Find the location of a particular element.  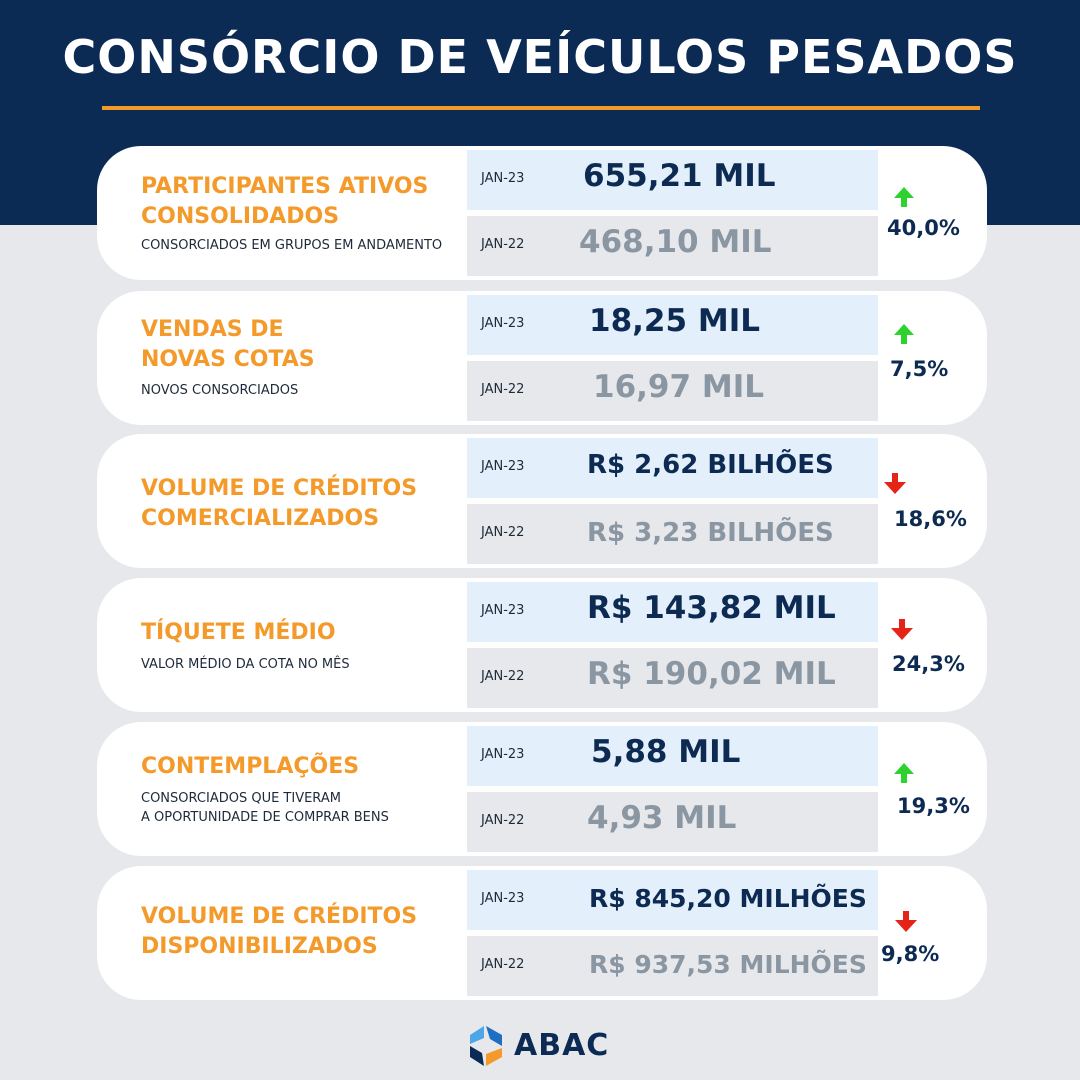

previous-row: JAN-22 R$ 3,23 BILHÕES is located at coordinates (672, 534).